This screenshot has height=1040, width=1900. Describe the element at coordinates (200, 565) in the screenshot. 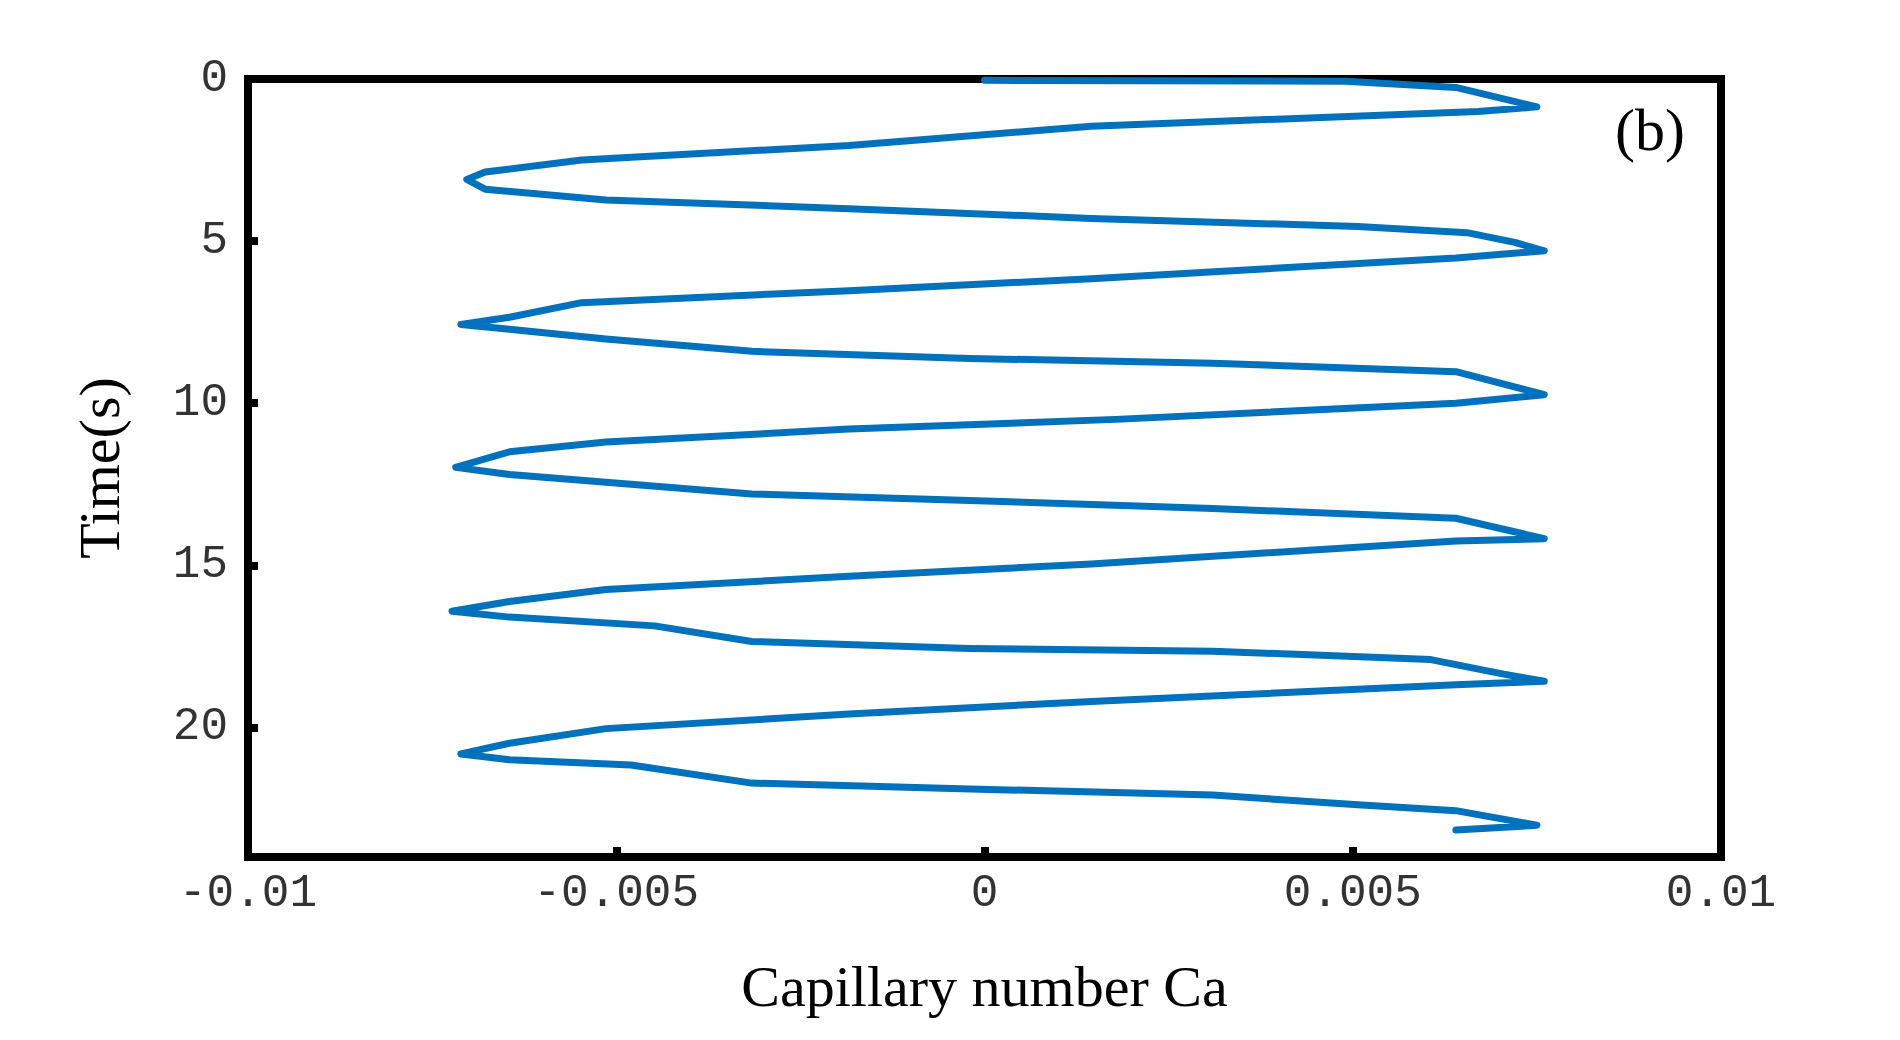

I see `y-tick-label: 15` at that location.